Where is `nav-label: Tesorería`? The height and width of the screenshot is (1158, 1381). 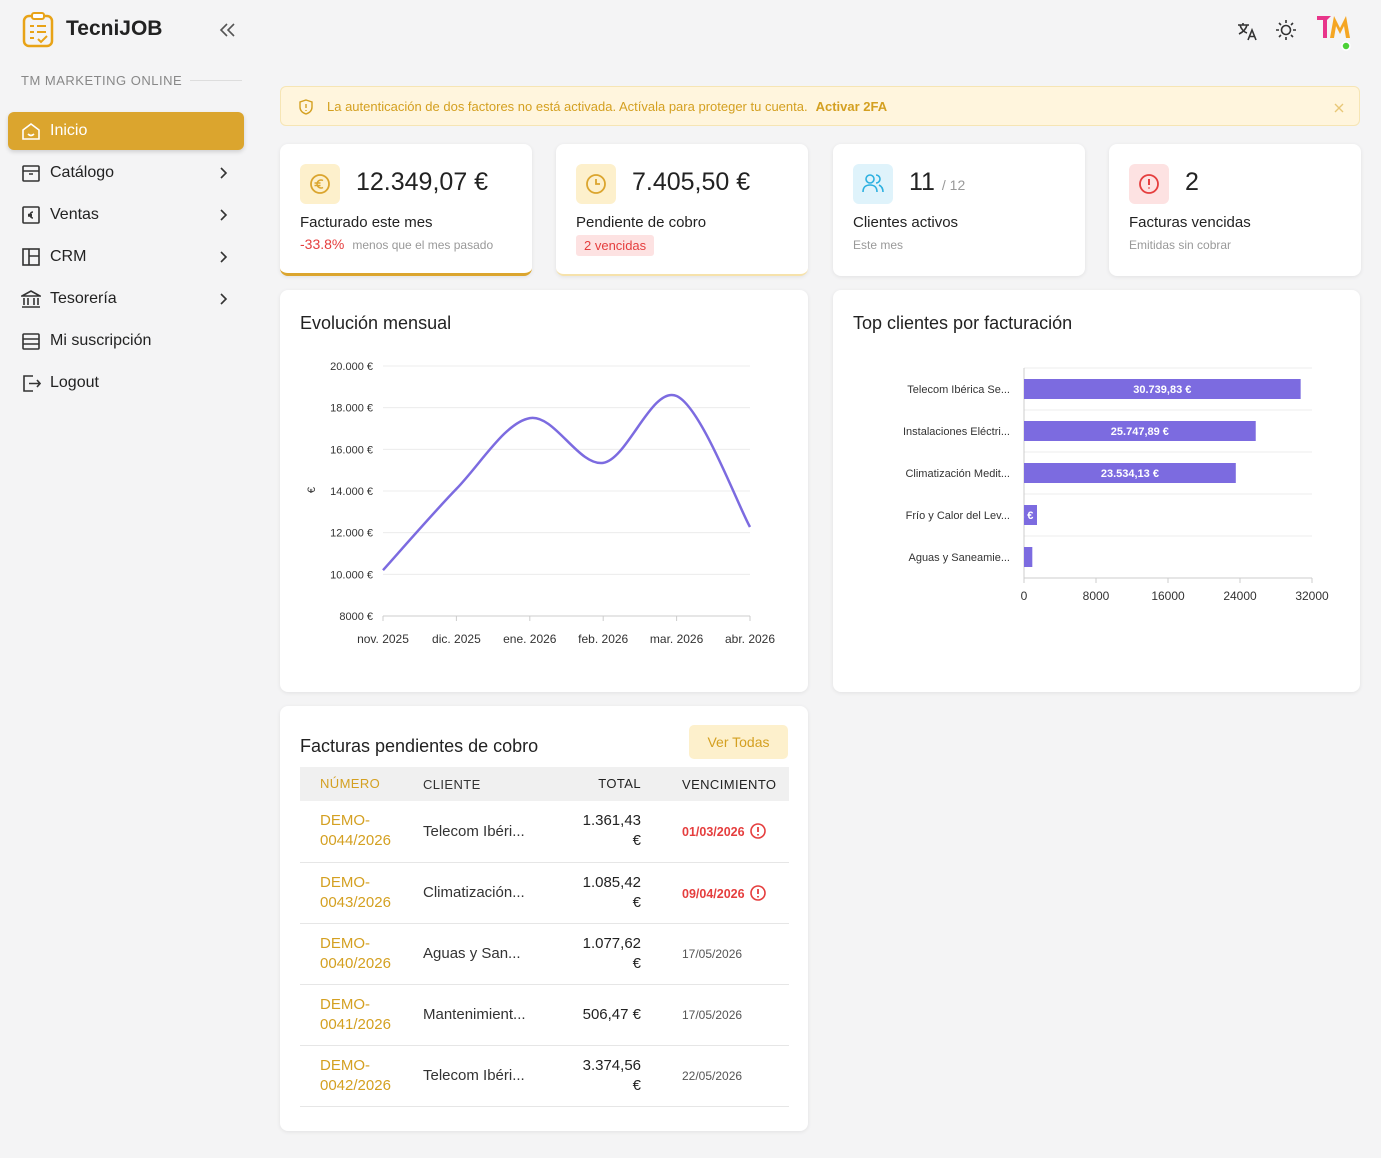 nav-label: Tesorería is located at coordinates (83, 298).